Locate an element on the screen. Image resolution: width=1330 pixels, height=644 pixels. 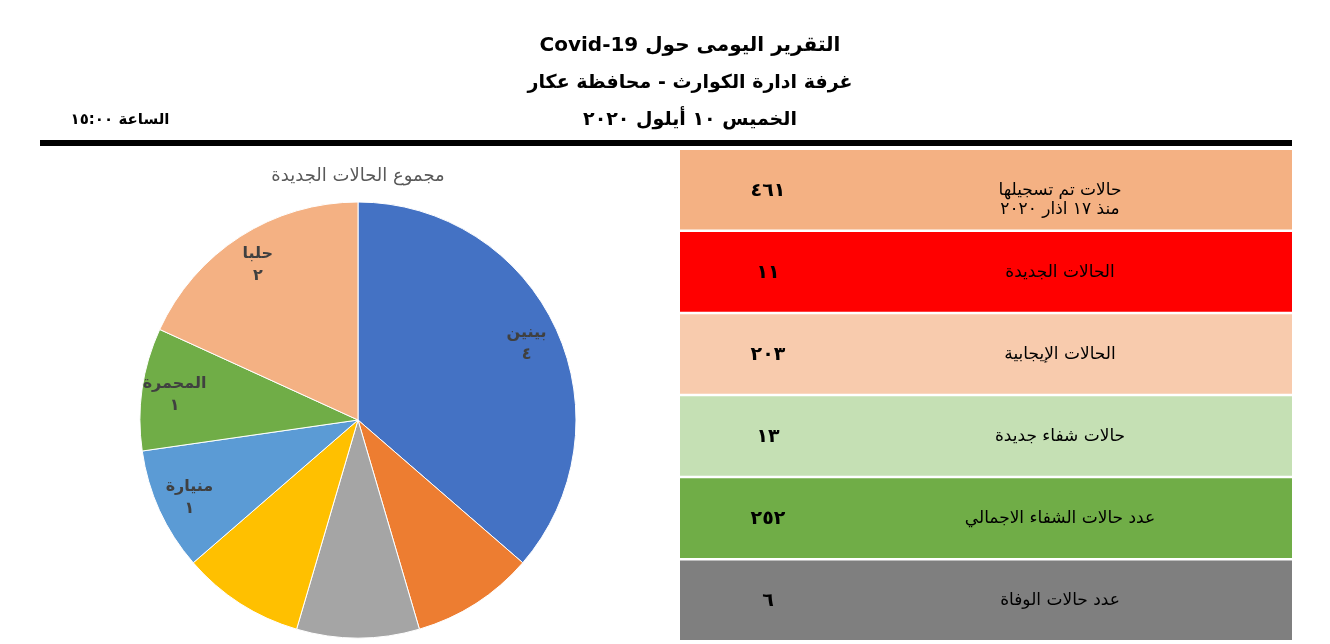
data-label: ١٣ is located at coordinates (768, 435).